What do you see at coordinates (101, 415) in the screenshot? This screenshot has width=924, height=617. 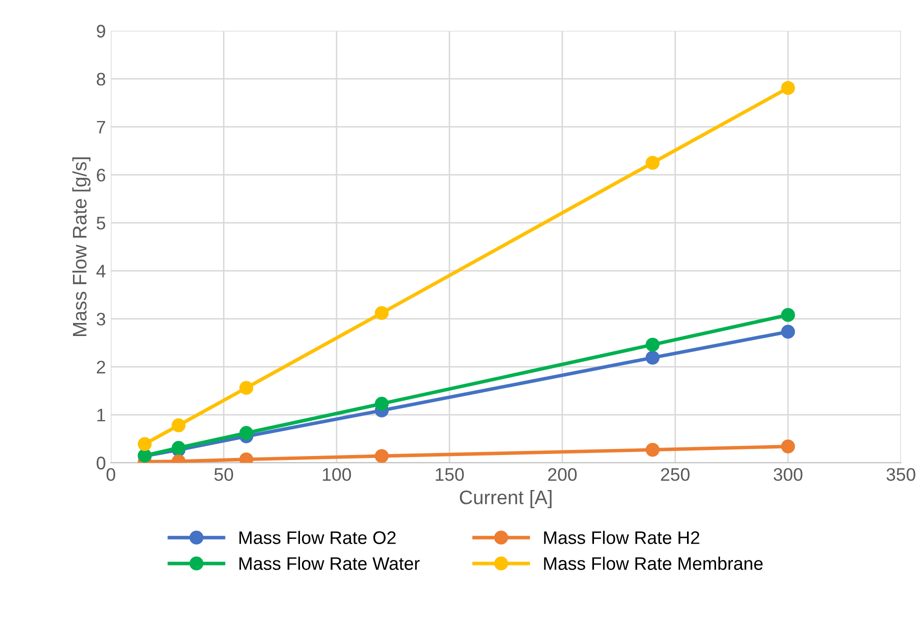 I see `y-tick-label: 1` at bounding box center [101, 415].